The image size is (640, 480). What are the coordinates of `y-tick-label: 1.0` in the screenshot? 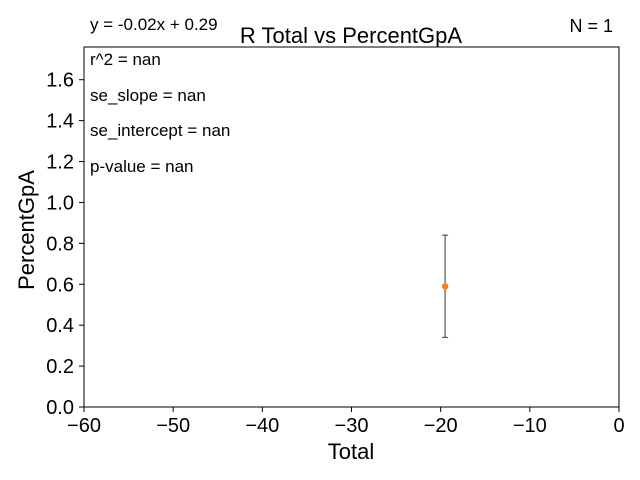 It's located at (60, 203).